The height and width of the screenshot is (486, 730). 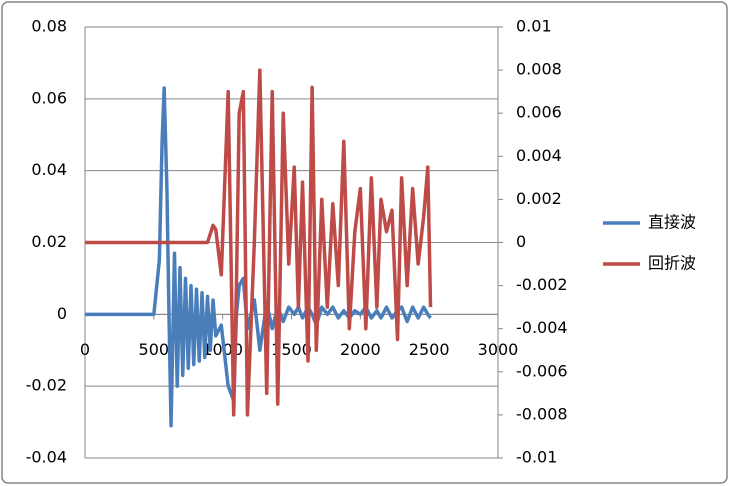 I want to click on y2-tick-label: 0, so click(x=521, y=241).